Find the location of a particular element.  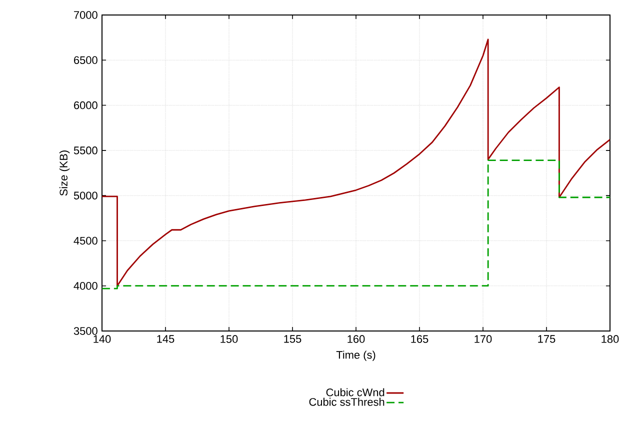

y-tick-label: 5500 is located at coordinates (86, 150).